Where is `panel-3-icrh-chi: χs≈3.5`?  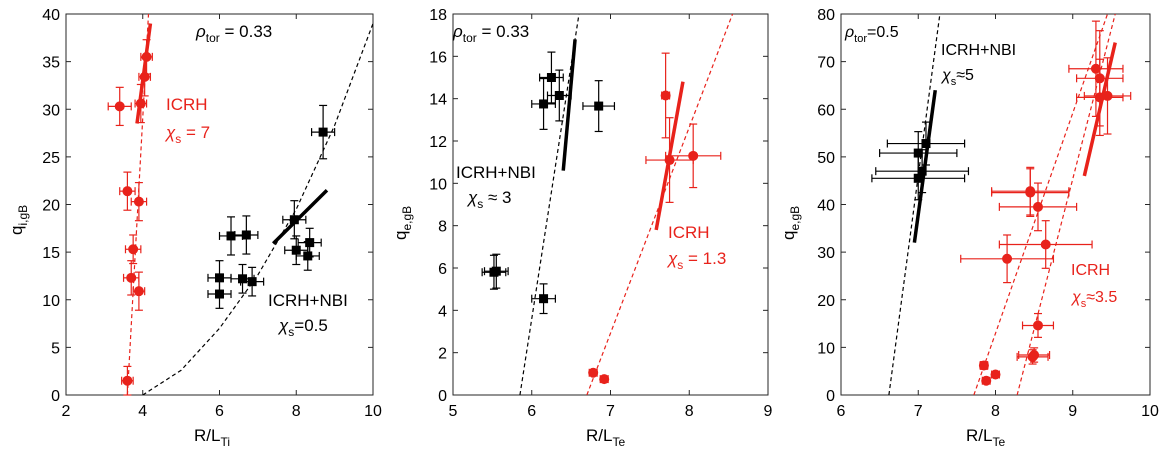
panel-3-icrh-chi: χs≈3.5 is located at coordinates (1093, 299).